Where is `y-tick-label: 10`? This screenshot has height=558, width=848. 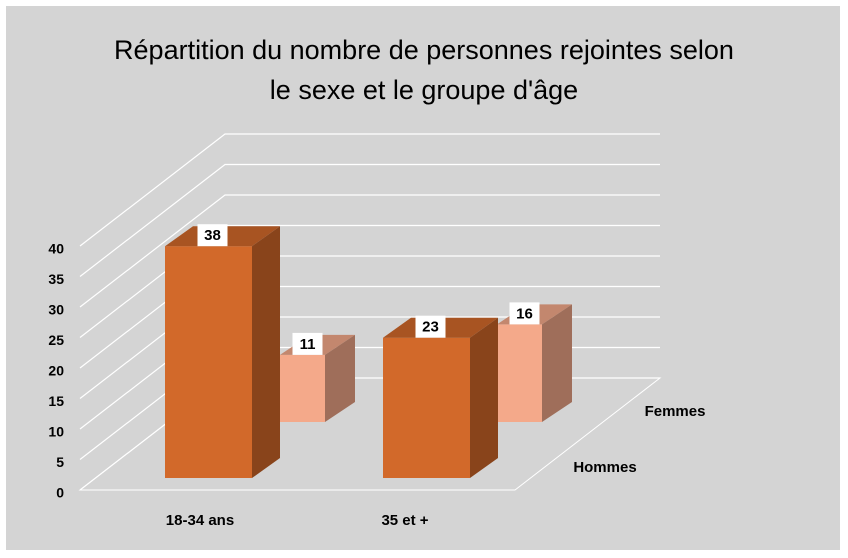
y-tick-label: 10 is located at coordinates (56, 432).